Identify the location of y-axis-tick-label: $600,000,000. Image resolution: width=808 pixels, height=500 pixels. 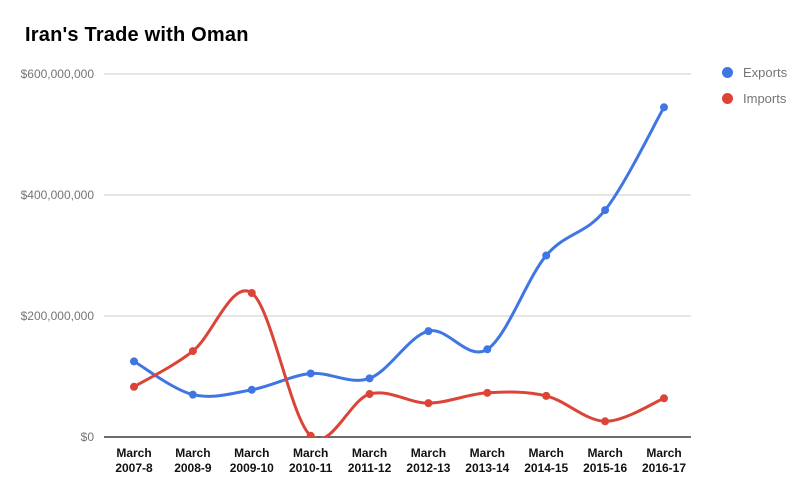
(58, 74).